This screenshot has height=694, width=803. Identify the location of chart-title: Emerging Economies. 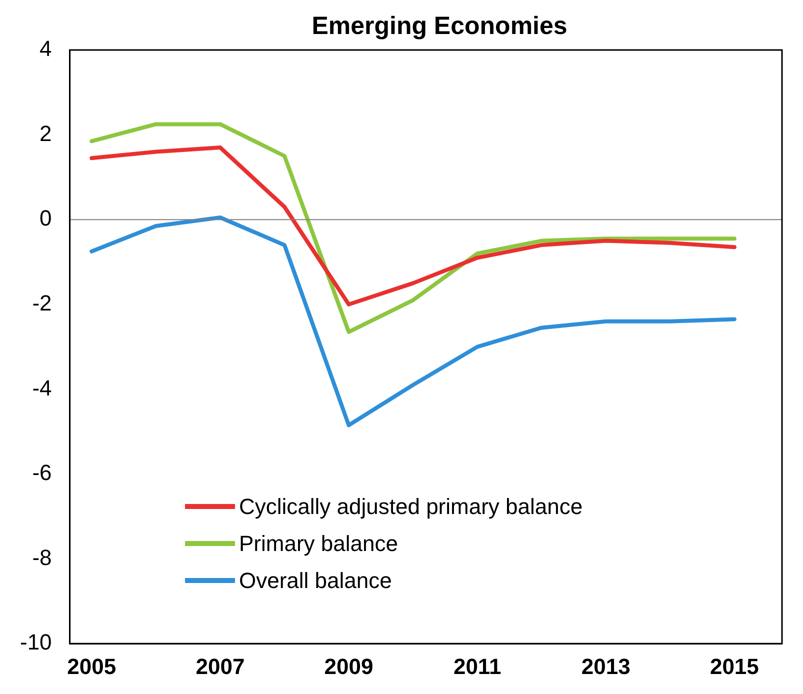
(439, 26).